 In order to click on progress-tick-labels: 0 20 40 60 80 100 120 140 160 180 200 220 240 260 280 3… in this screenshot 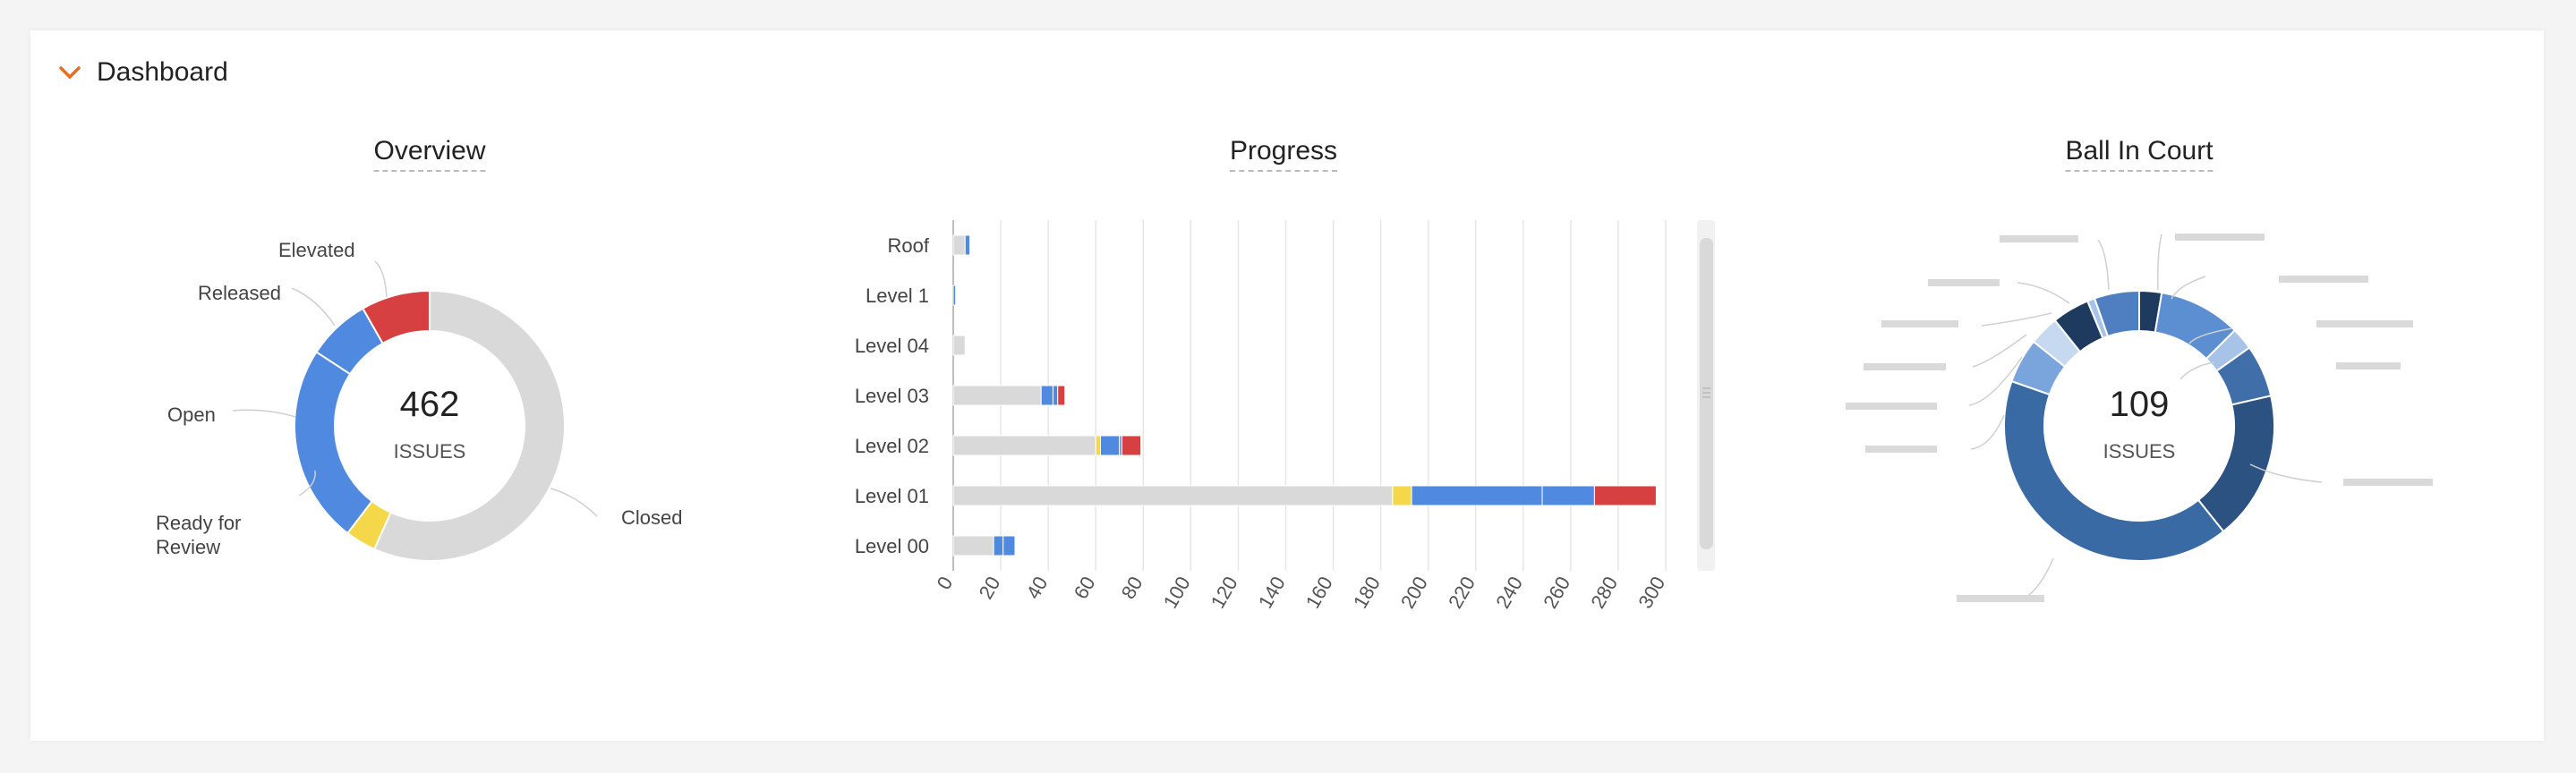, I will do `click(1301, 592)`.